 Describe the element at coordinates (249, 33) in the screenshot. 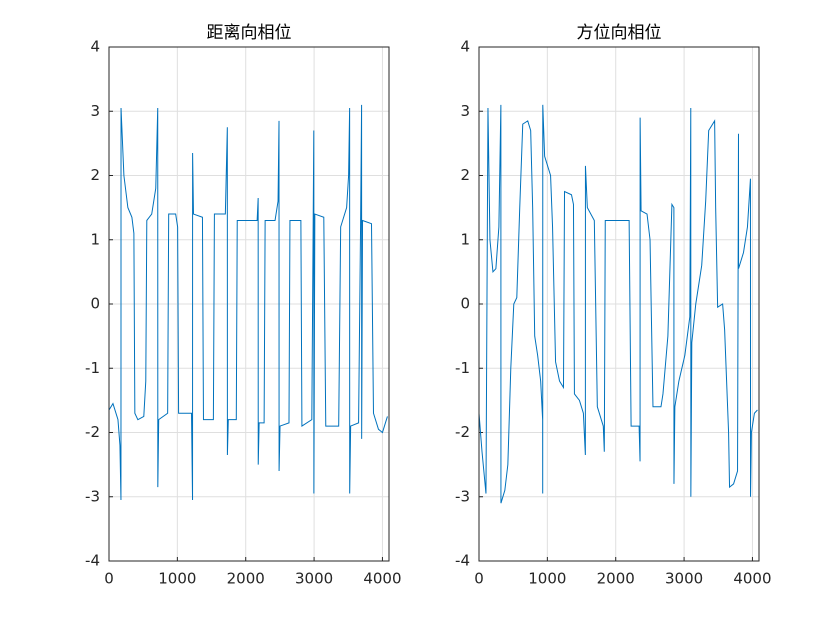

I see `chart-title: 距离向相位` at that location.